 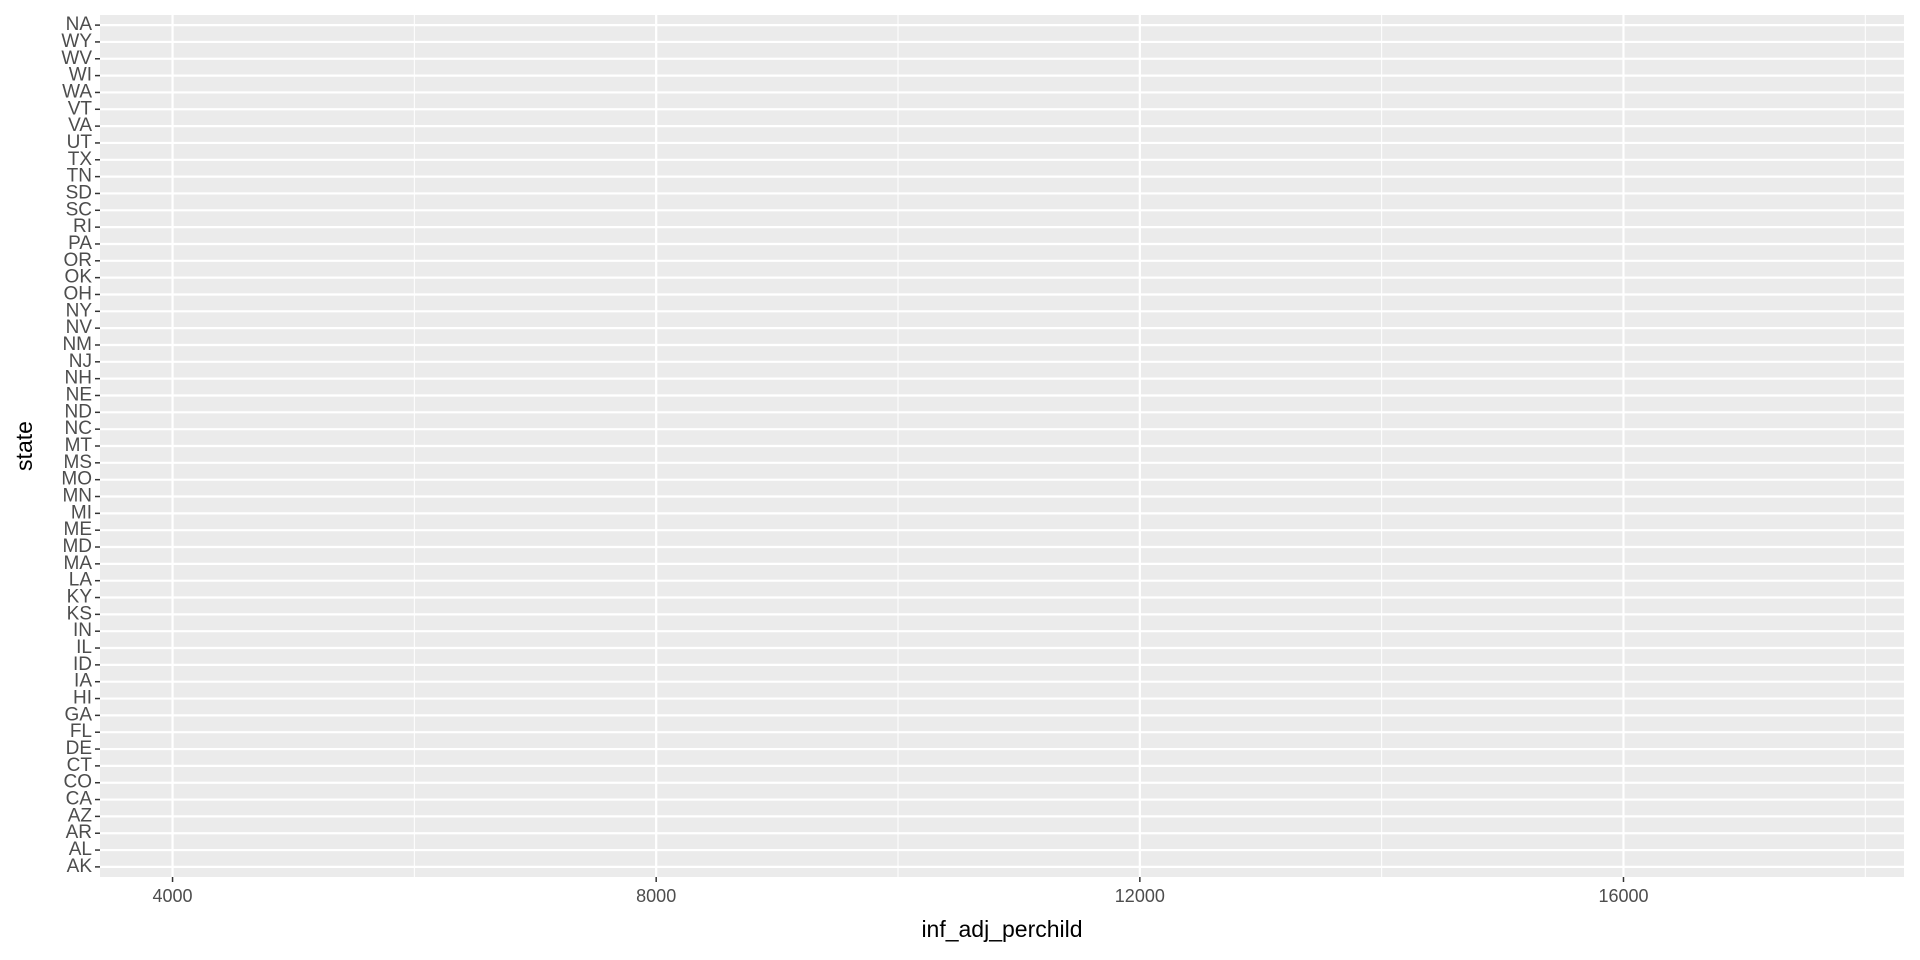 I want to click on x-tick-label: 12000, so click(x=1140, y=896).